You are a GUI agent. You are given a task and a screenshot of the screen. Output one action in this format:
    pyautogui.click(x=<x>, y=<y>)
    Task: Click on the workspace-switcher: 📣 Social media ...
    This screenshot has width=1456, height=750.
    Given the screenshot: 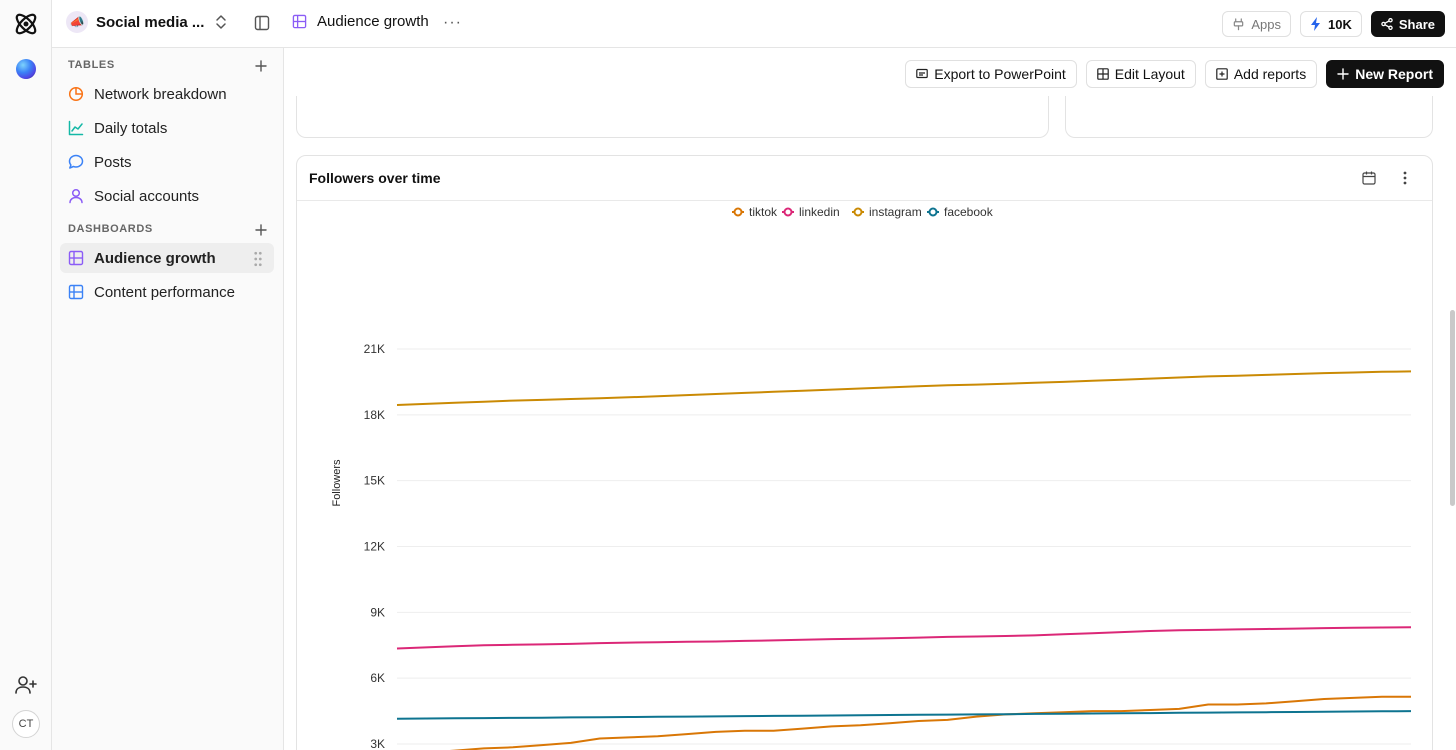 What is the action you would take?
    pyautogui.click(x=135, y=22)
    